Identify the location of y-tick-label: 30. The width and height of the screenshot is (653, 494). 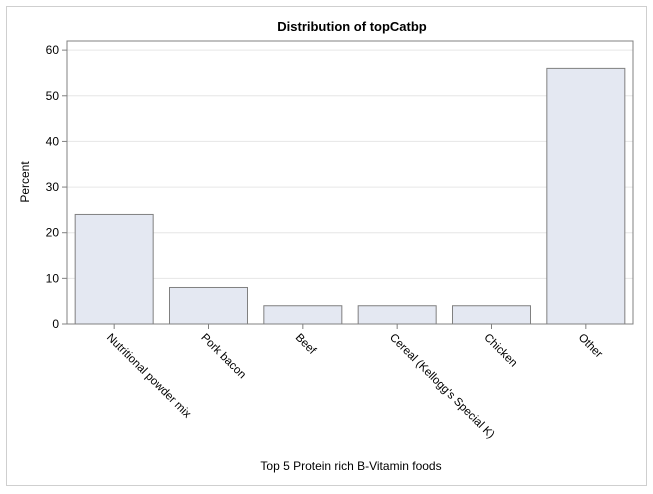
(53, 187).